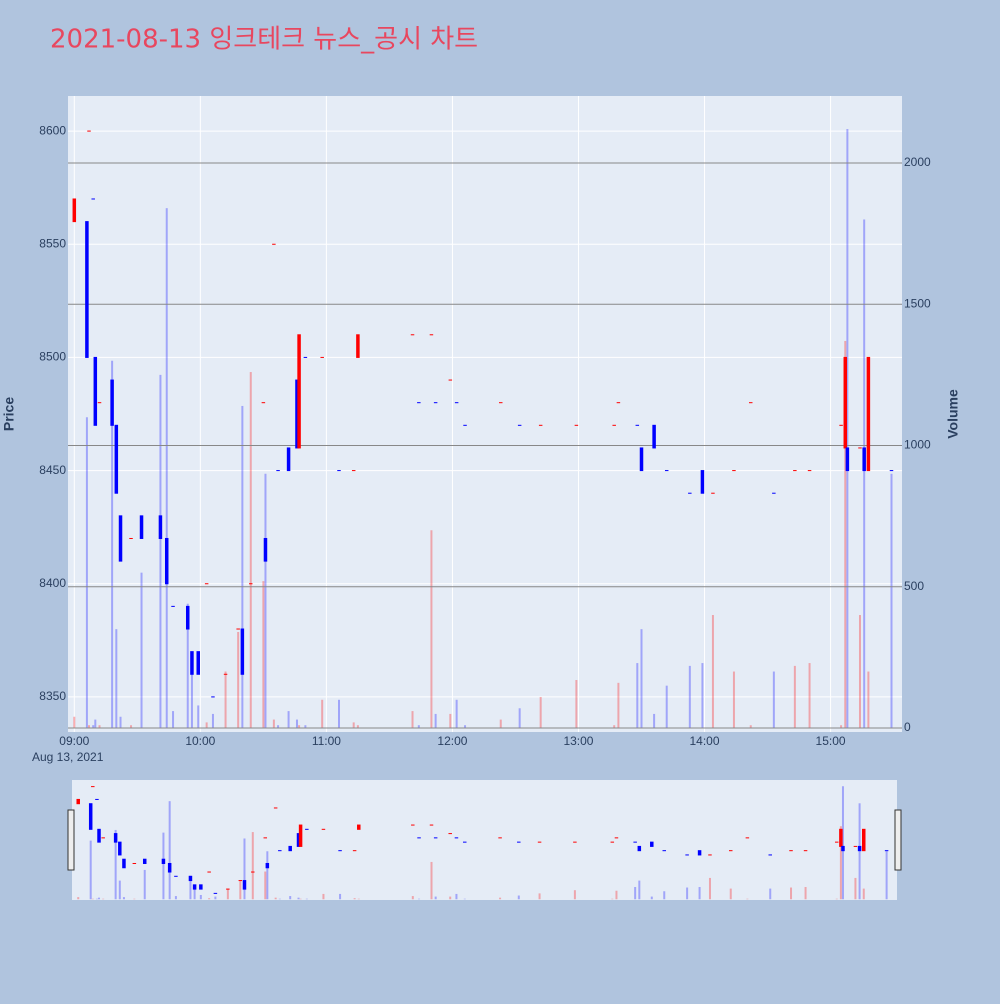  Describe the element at coordinates (52, 470) in the screenshot. I see `y-tick-label: 8450` at that location.